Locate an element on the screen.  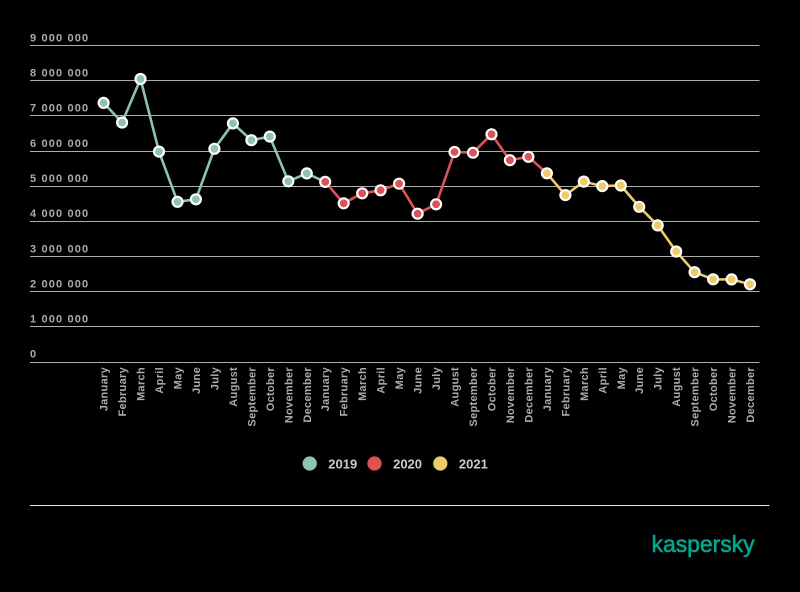
svg-text: 7 000 000 is located at coordinates (59, 109).